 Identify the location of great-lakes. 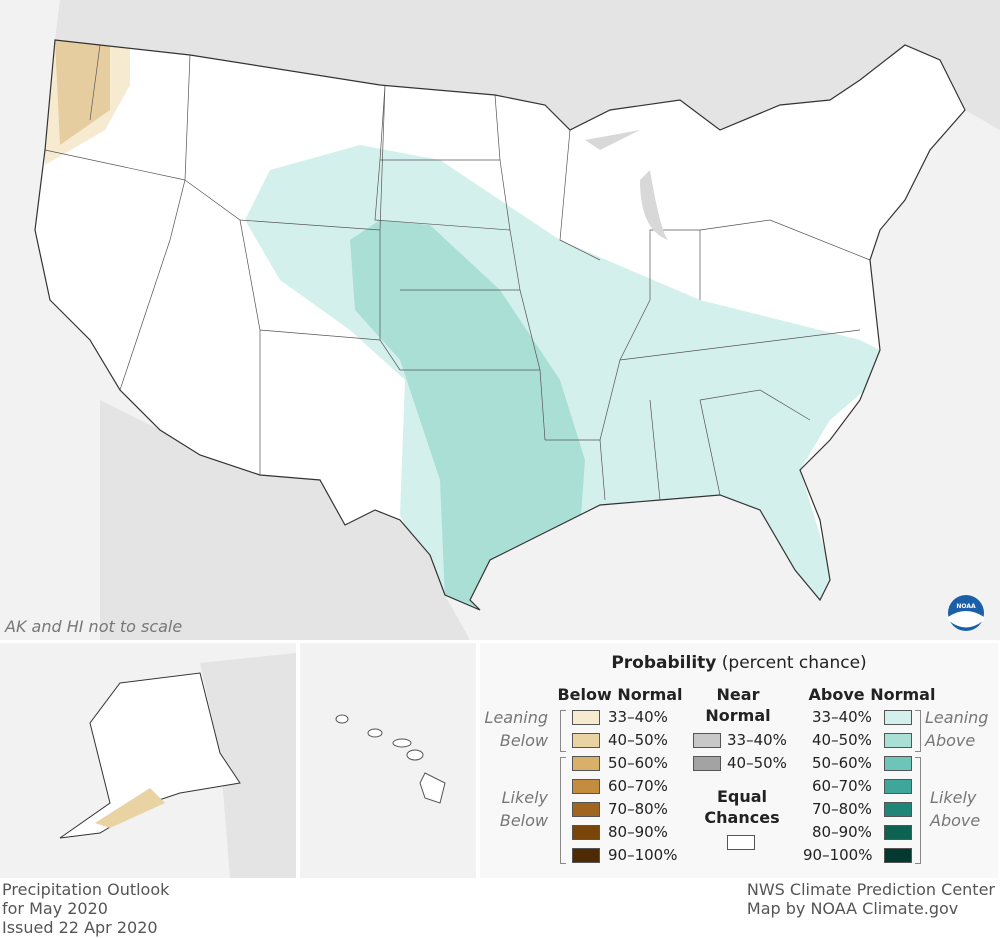
(626, 185).